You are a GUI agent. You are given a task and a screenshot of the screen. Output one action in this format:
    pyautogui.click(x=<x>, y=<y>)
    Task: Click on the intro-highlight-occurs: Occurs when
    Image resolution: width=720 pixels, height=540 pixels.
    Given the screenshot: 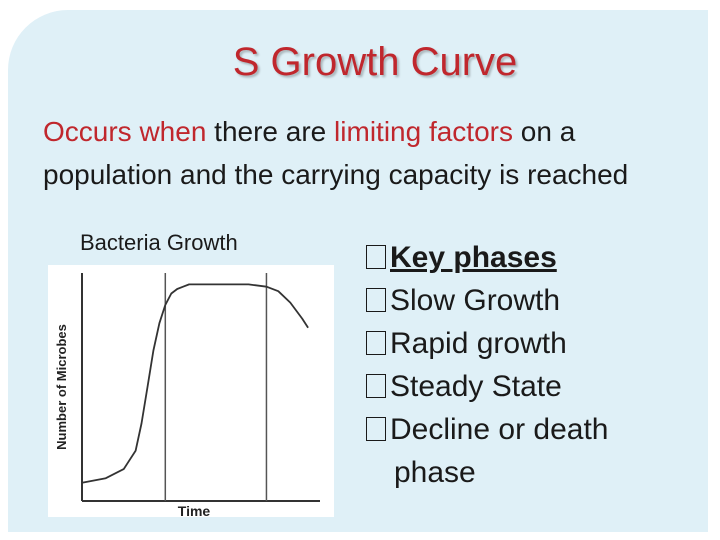 What is the action you would take?
    pyautogui.click(x=125, y=131)
    